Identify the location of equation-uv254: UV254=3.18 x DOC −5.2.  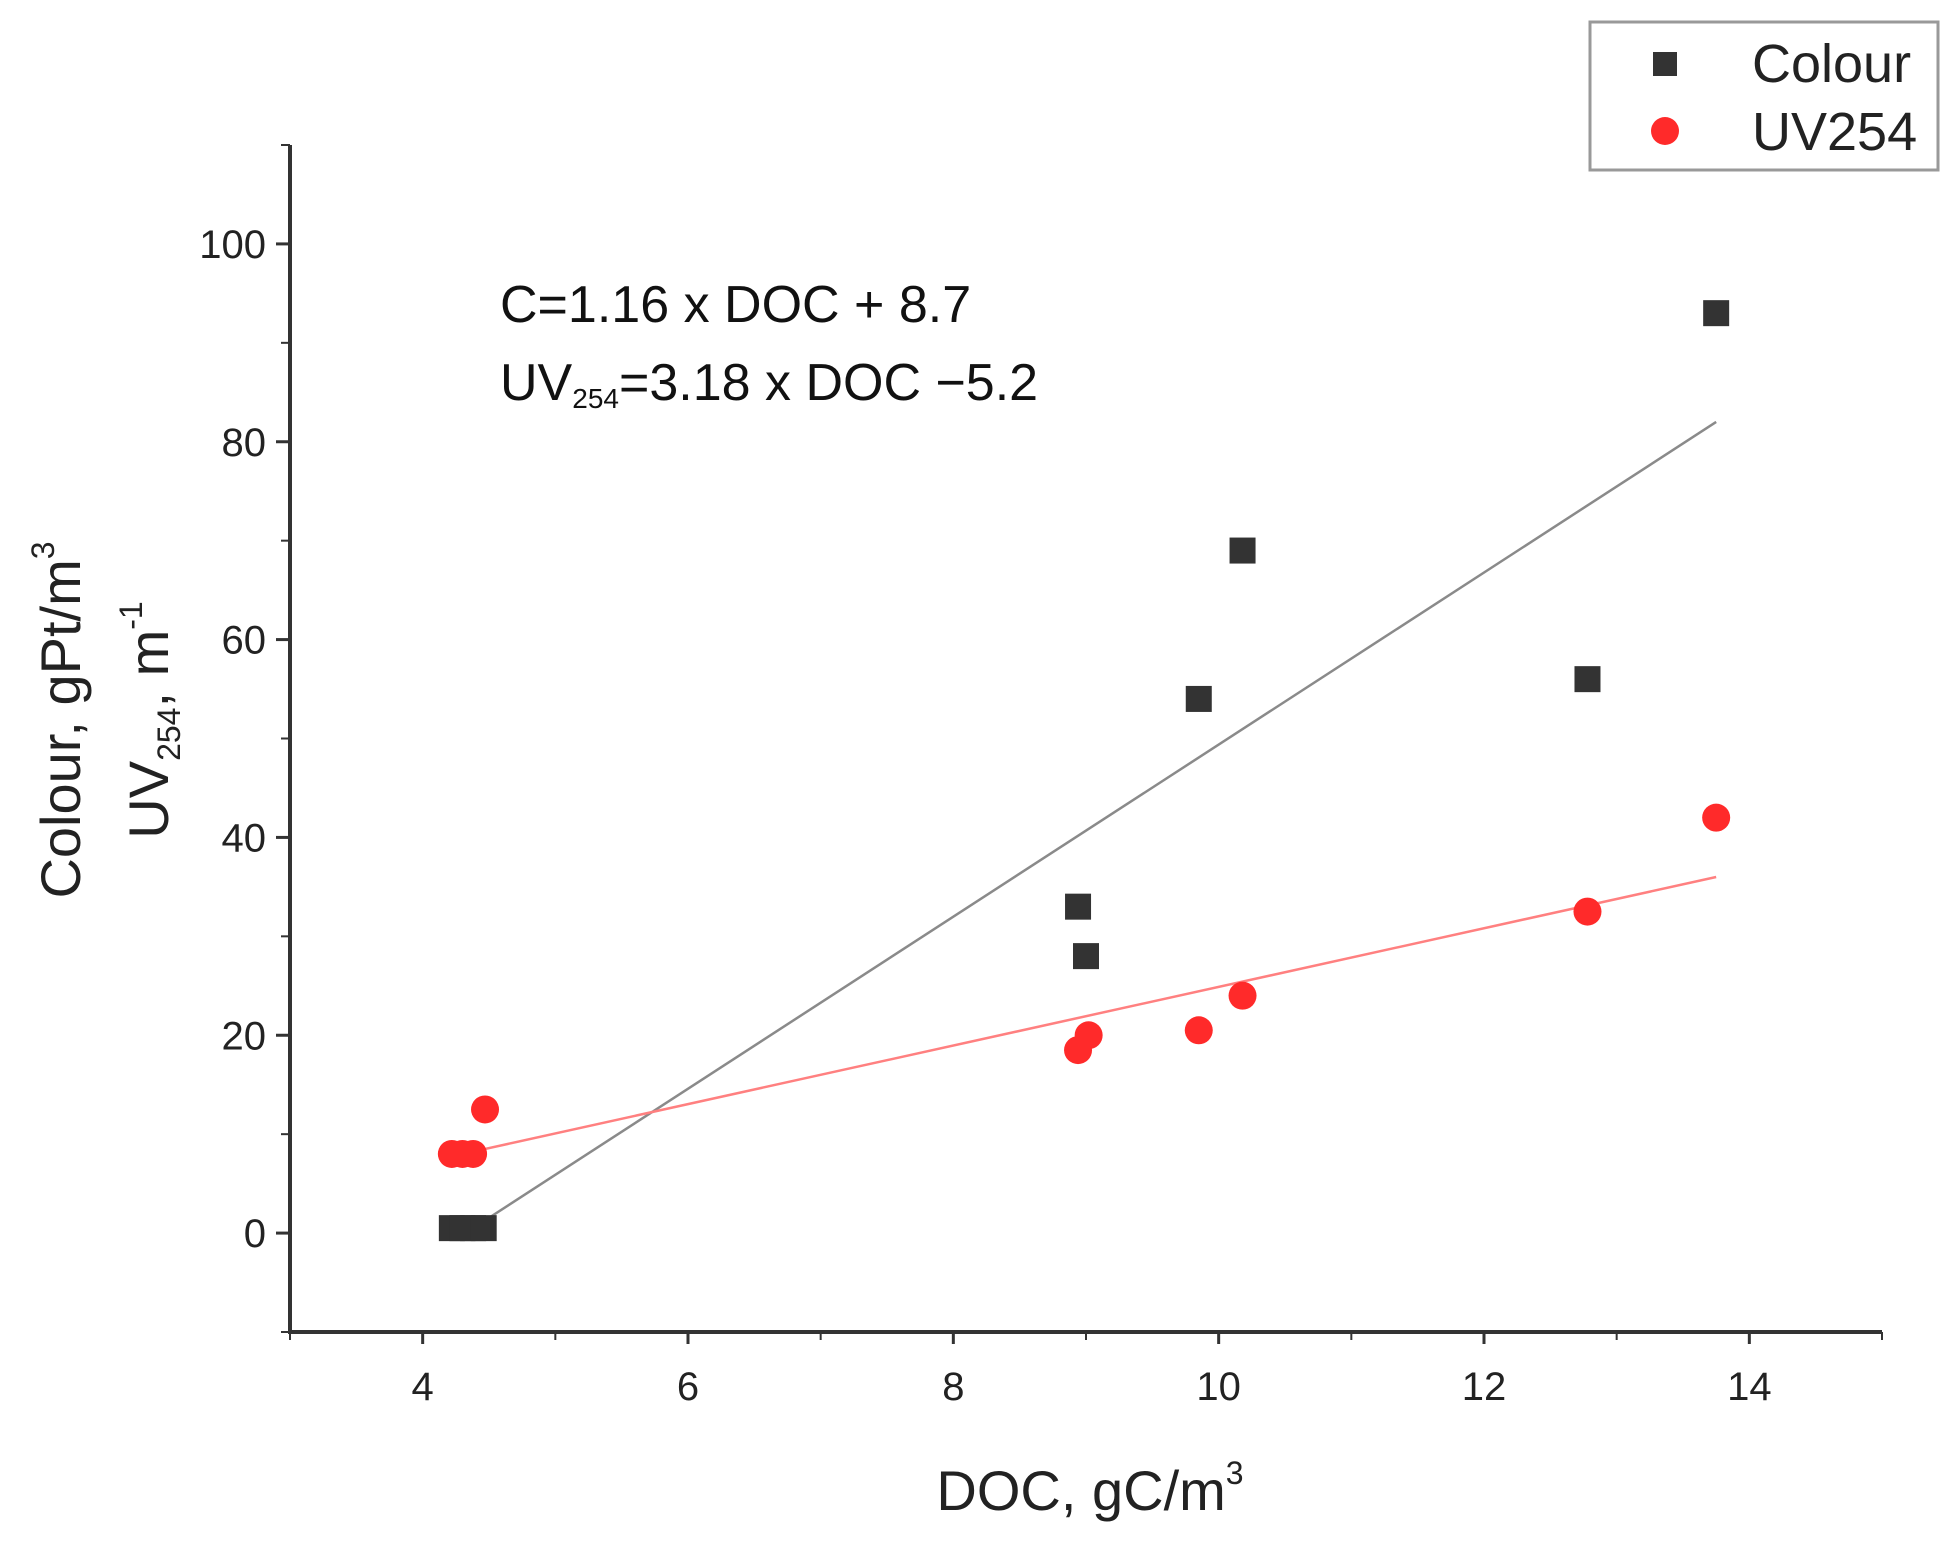
(769, 384).